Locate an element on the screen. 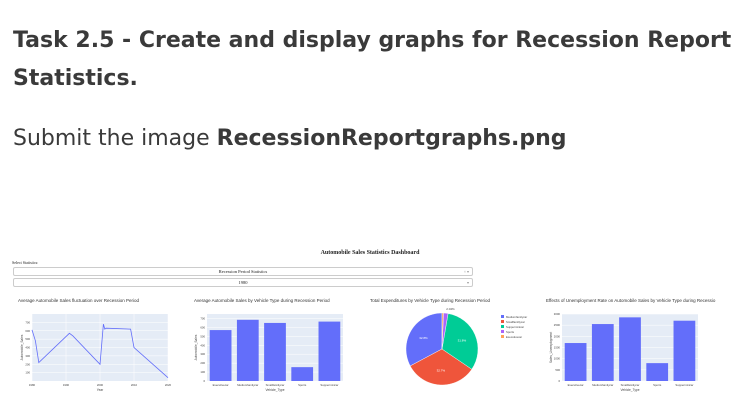 The image size is (750, 405). chart4-xtick-label: Executivecar is located at coordinates (576, 385).